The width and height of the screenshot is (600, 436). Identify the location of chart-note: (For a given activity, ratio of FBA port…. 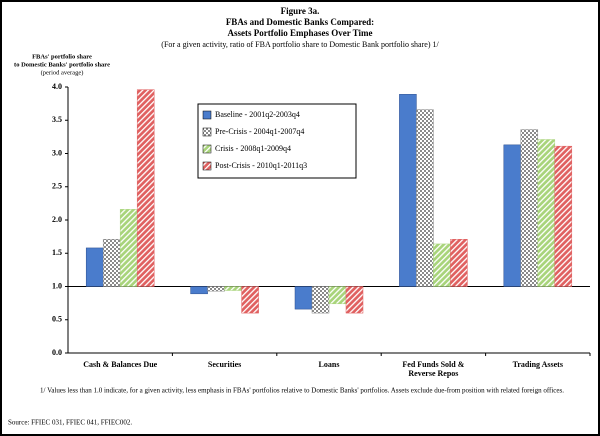
(300, 44).